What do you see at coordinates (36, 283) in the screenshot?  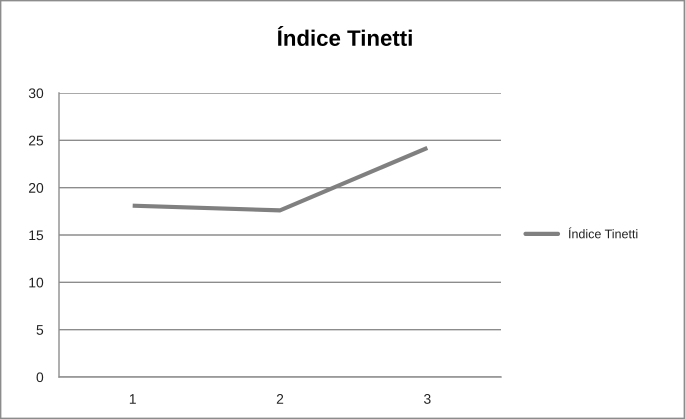 I see `y-tick-label: 10` at bounding box center [36, 283].